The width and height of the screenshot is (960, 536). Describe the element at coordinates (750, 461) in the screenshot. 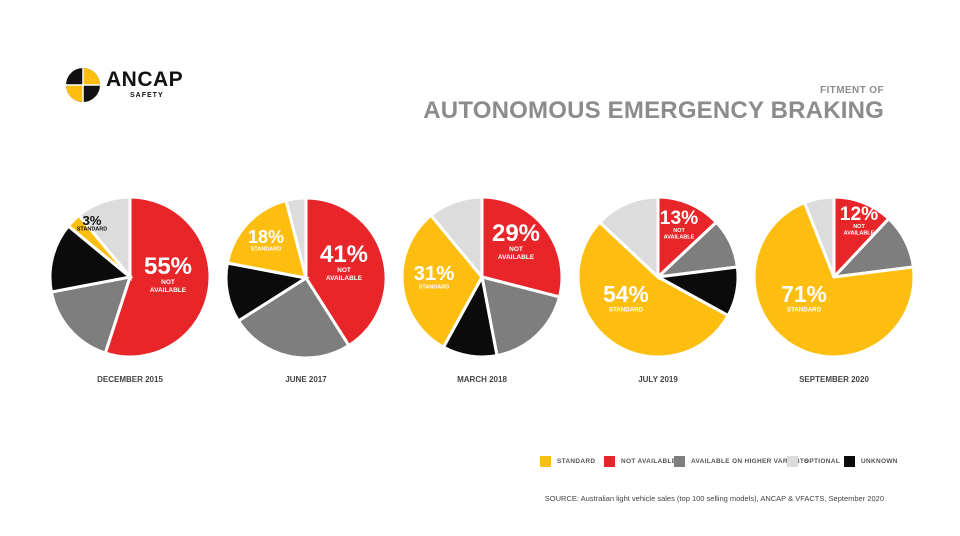

I see `legend-label: AVAILABLE ON HIGHER VARIANTS` at that location.